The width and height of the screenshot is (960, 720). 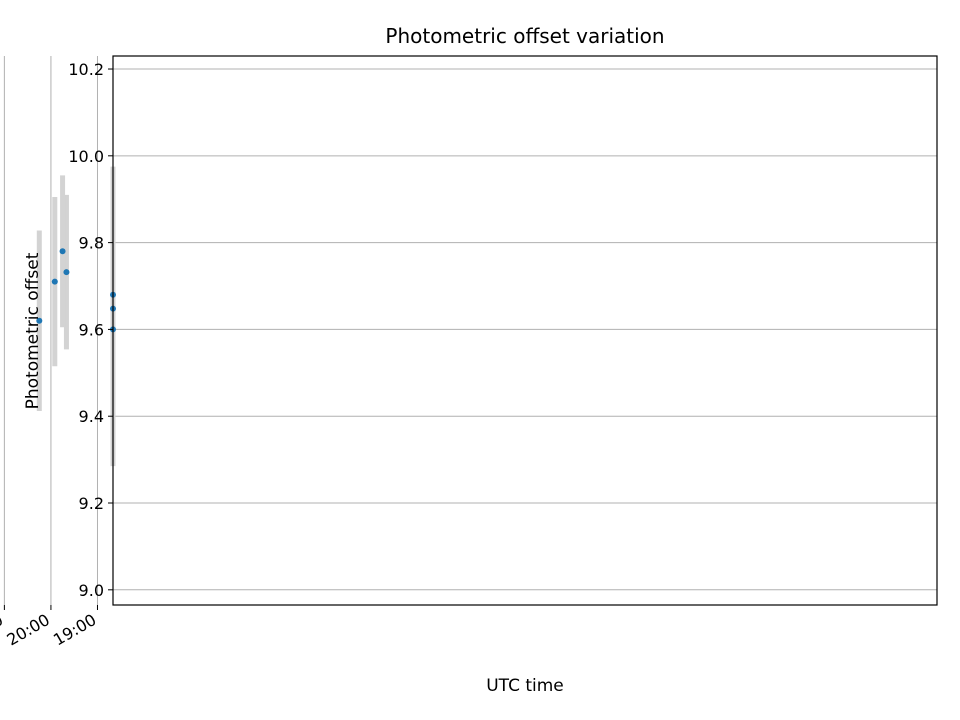 I want to click on y-tick-label: 10.2, so click(x=86, y=69).